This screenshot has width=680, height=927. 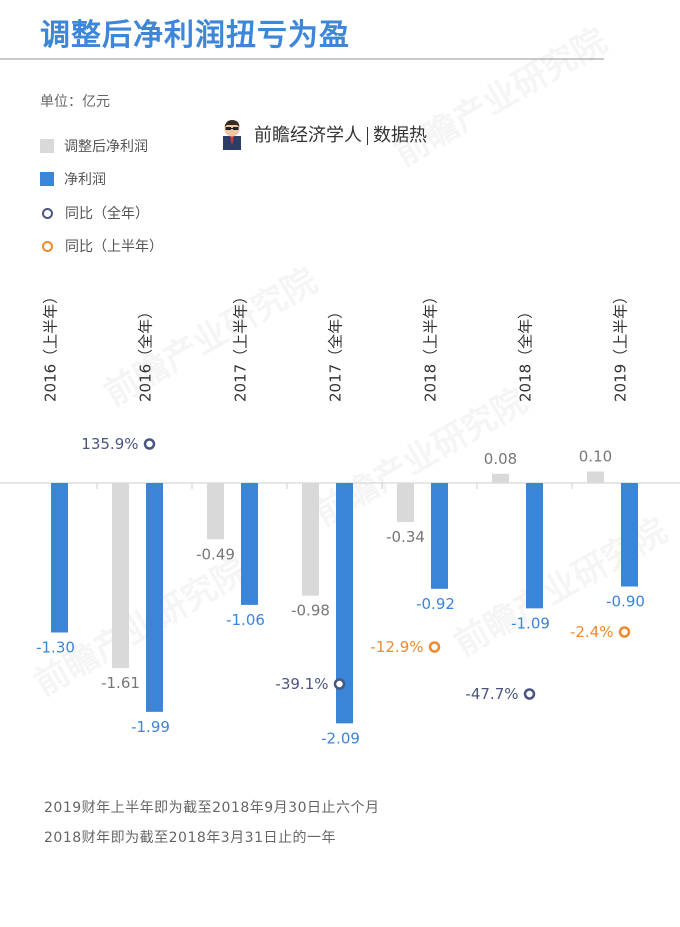 What do you see at coordinates (55, 648) in the screenshot?
I see `net-profit-label: -1.30` at bounding box center [55, 648].